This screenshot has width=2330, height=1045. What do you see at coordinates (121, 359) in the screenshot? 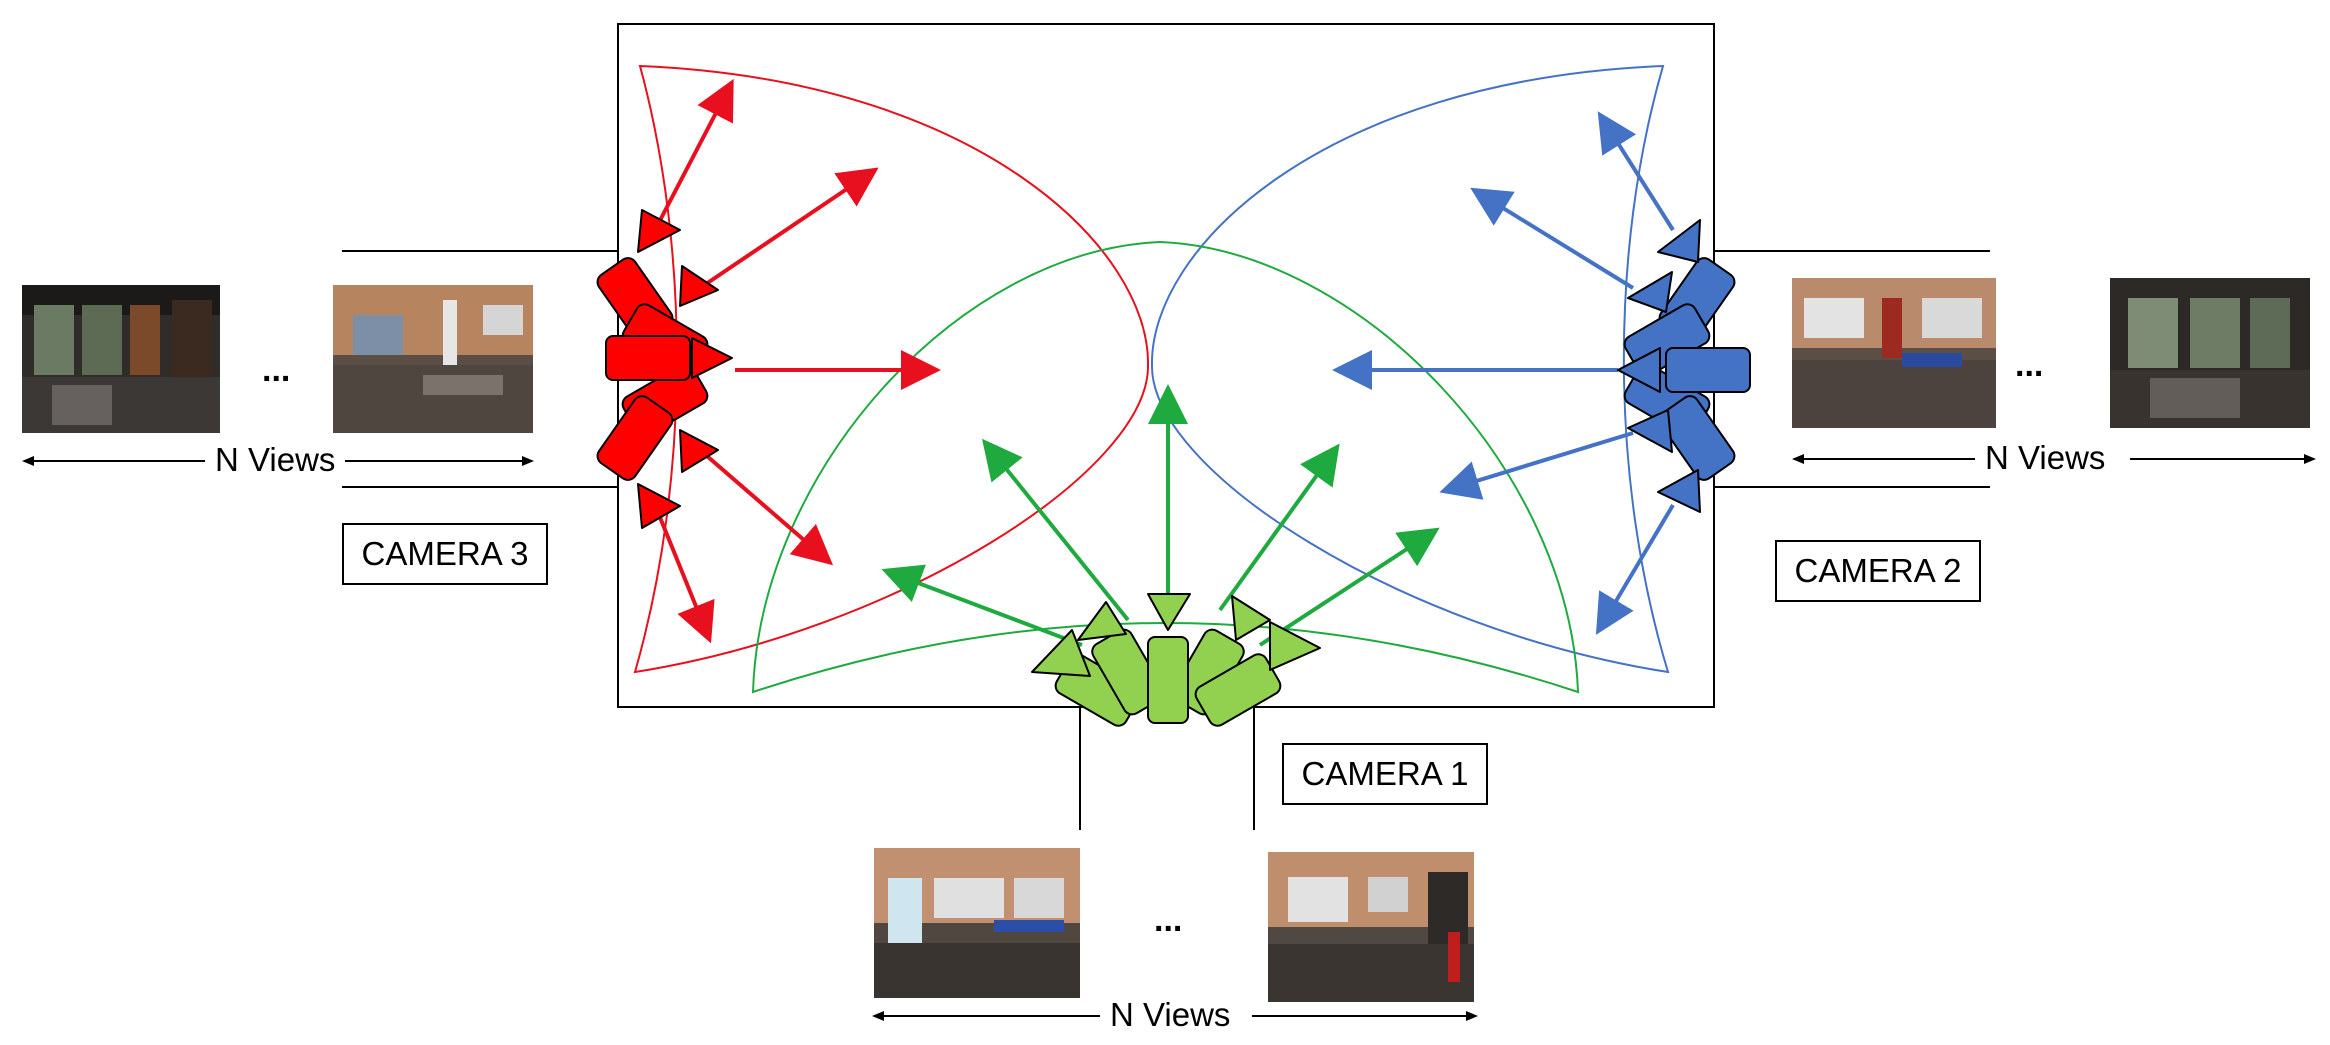
I see `camera3-view-thumbnail-first` at bounding box center [121, 359].